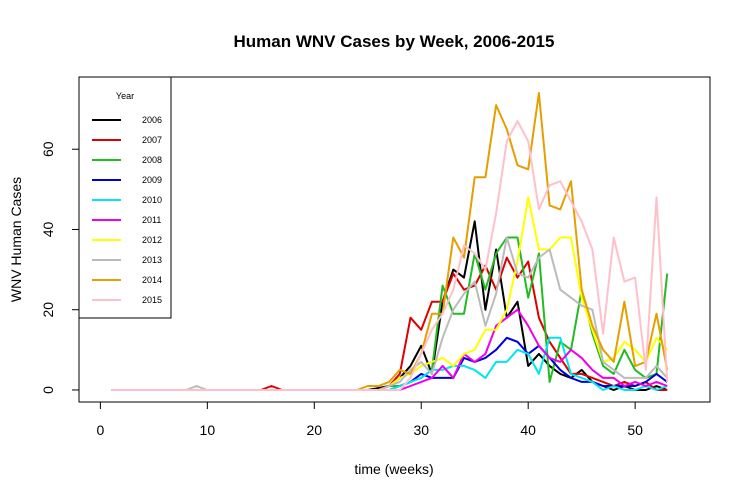  I want to click on x-tick-label: 30, so click(421, 430).